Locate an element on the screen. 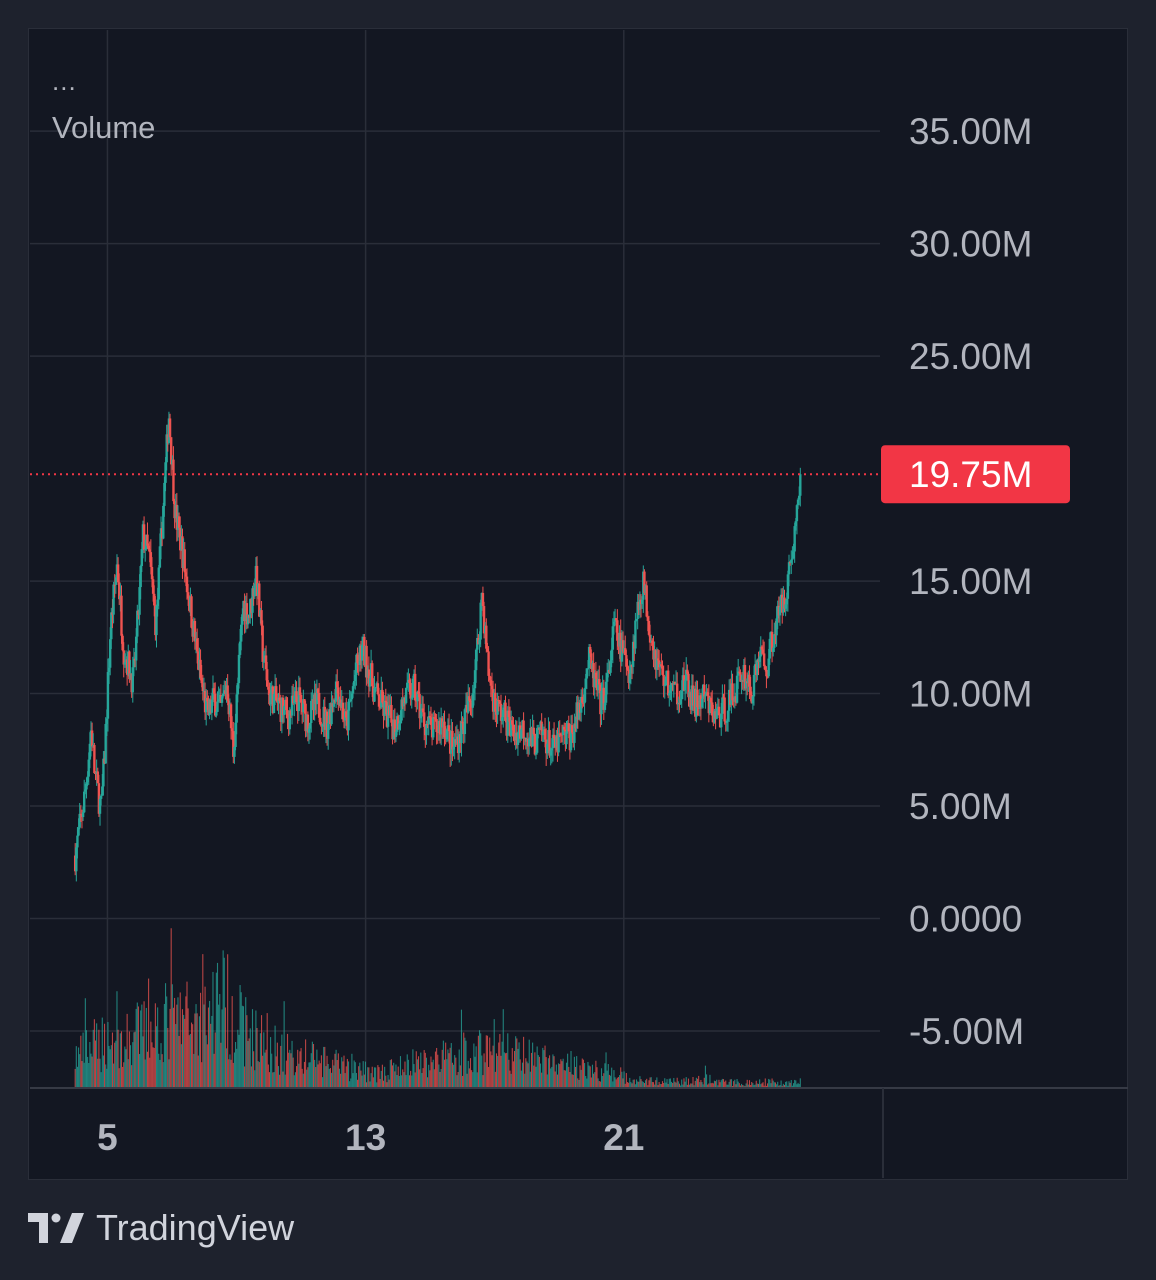 Image resolution: width=1156 pixels, height=1280 pixels. last-value-badge is located at coordinates (975, 474).